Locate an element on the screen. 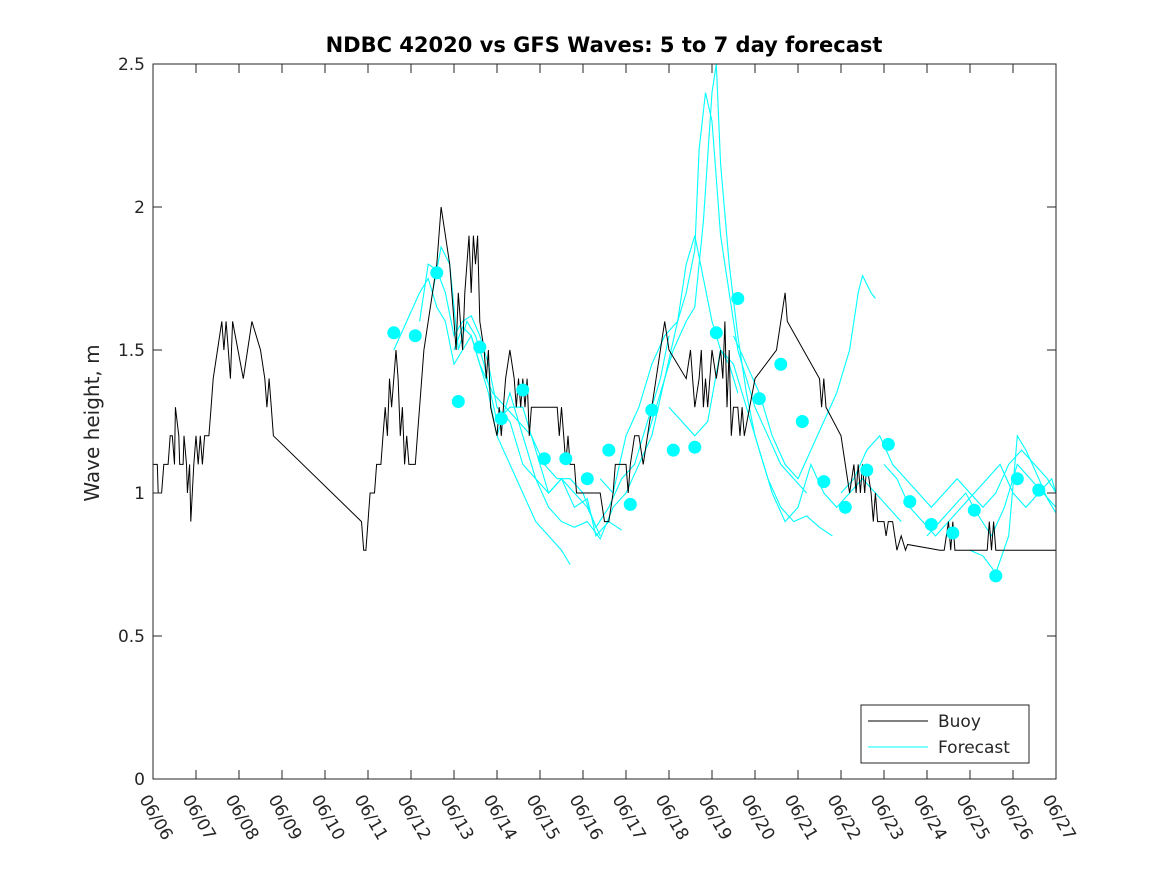  y-tick-label: 0 is located at coordinates (139, 780).